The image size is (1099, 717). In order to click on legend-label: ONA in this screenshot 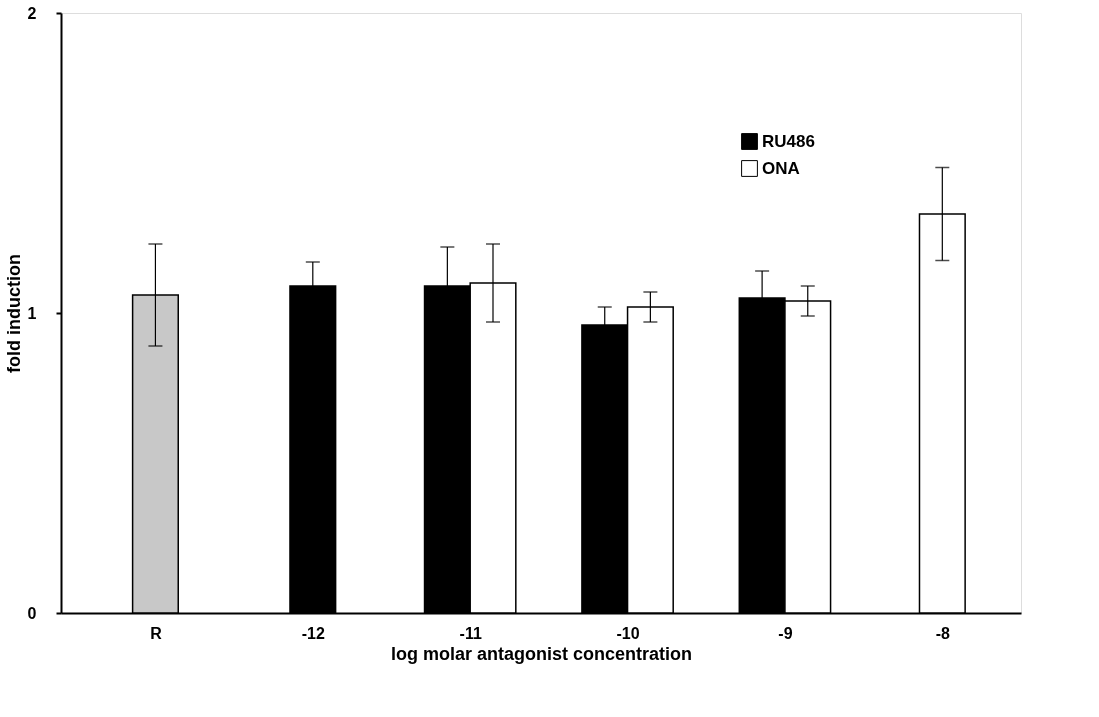, I will do `click(781, 168)`.